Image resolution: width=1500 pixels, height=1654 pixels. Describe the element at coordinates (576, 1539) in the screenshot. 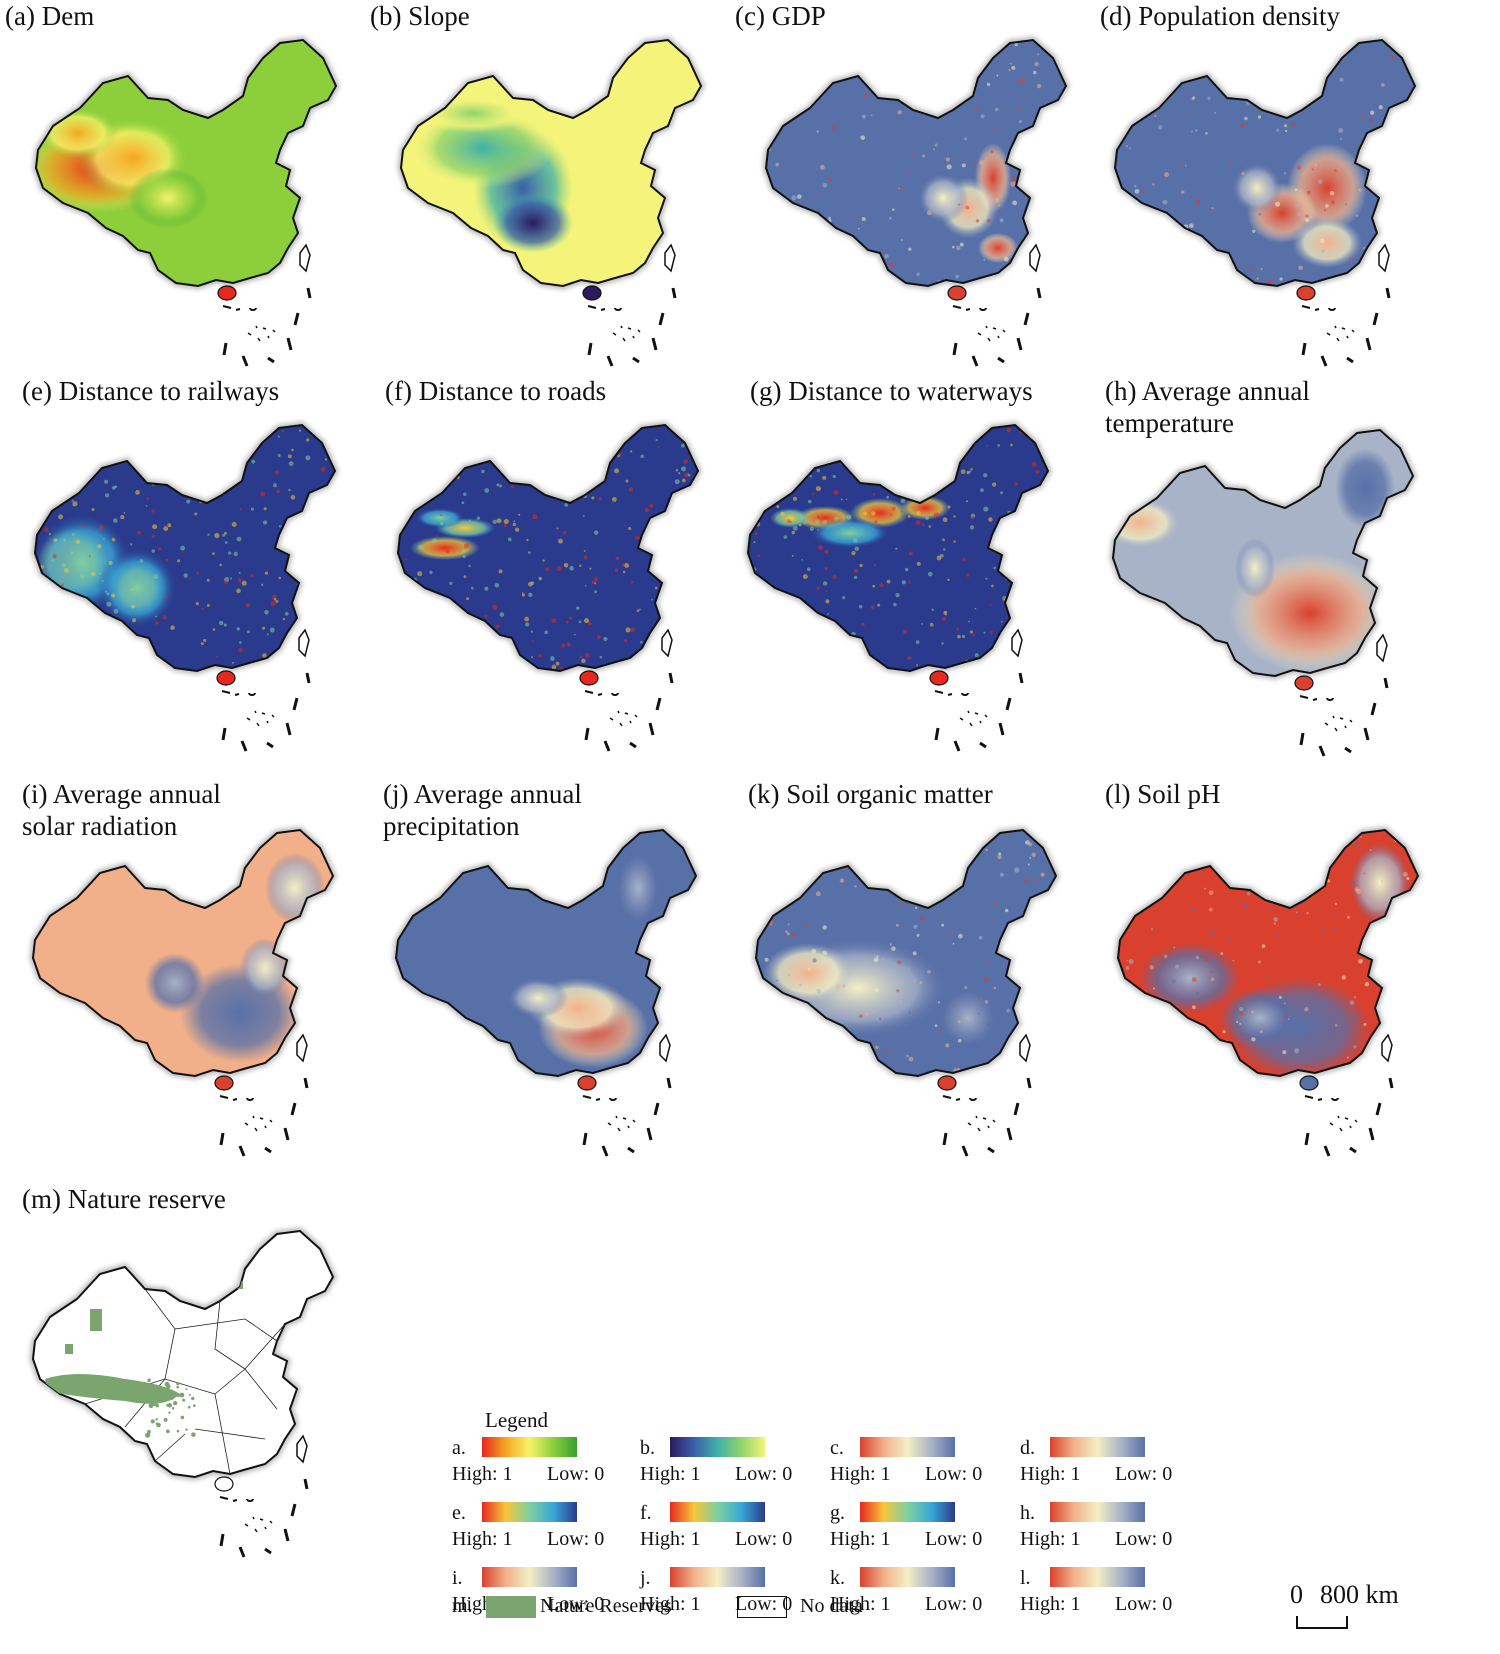

I see `legend-low-label: Low: 0` at that location.